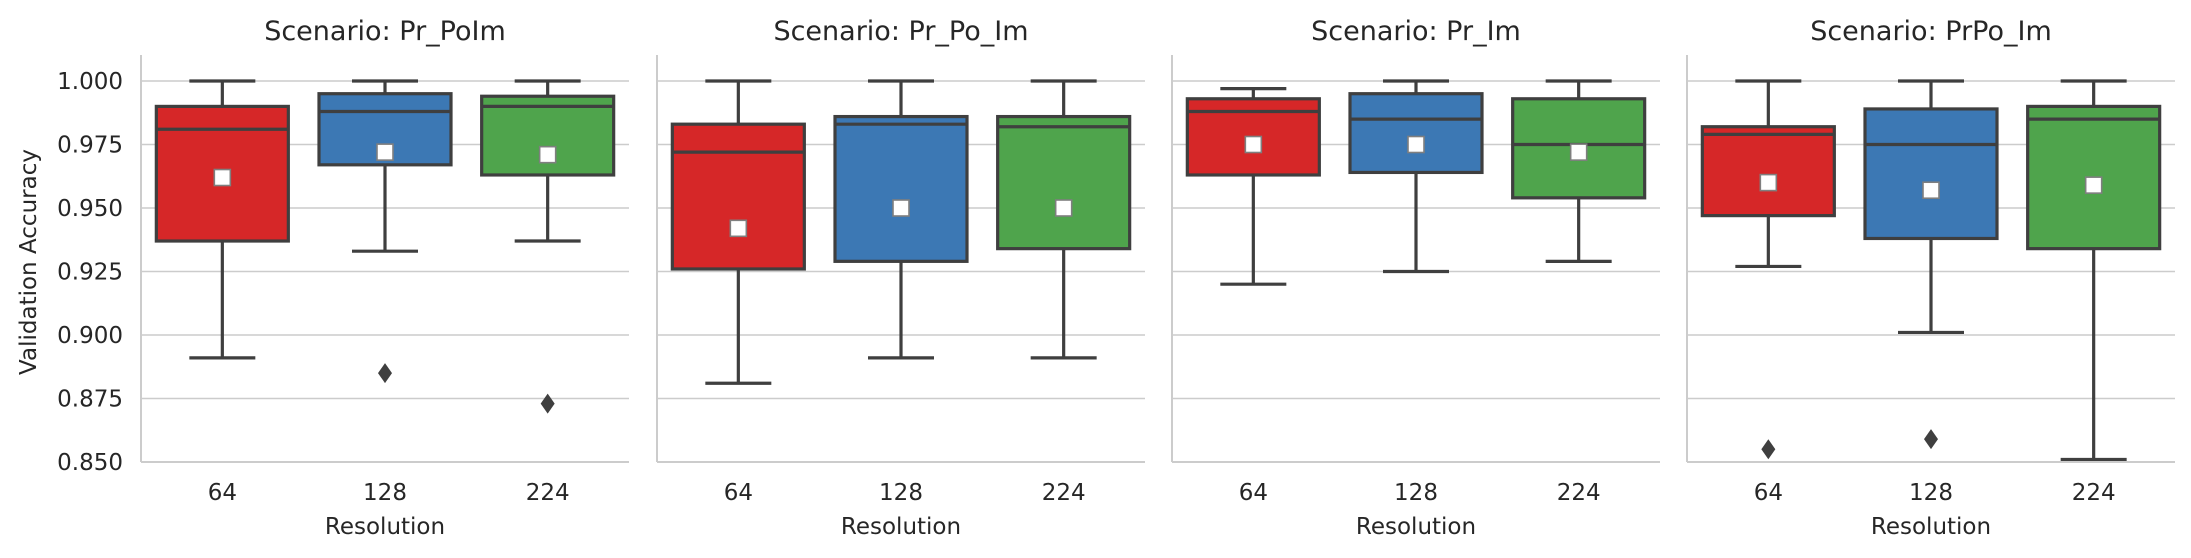 This screenshot has width=2191, height=558. I want to click on y-tick-label: 0.900, so click(90, 336).